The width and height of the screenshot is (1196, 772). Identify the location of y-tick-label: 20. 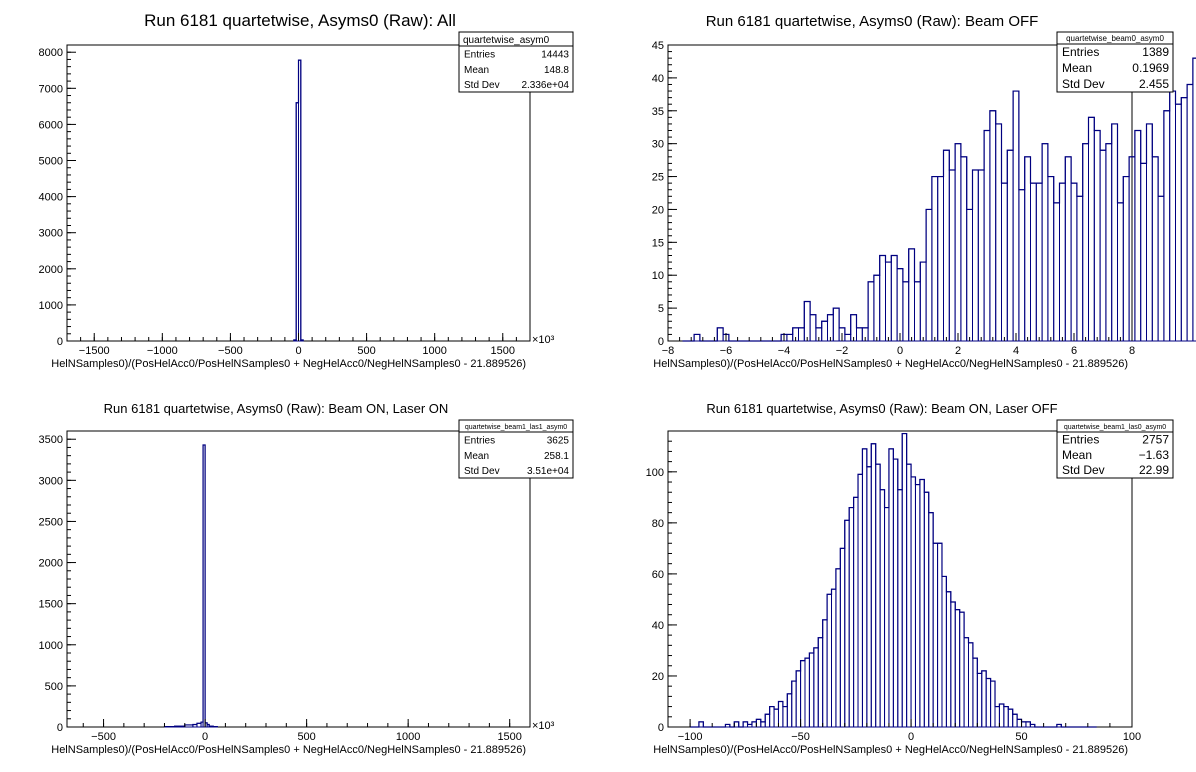
(658, 210).